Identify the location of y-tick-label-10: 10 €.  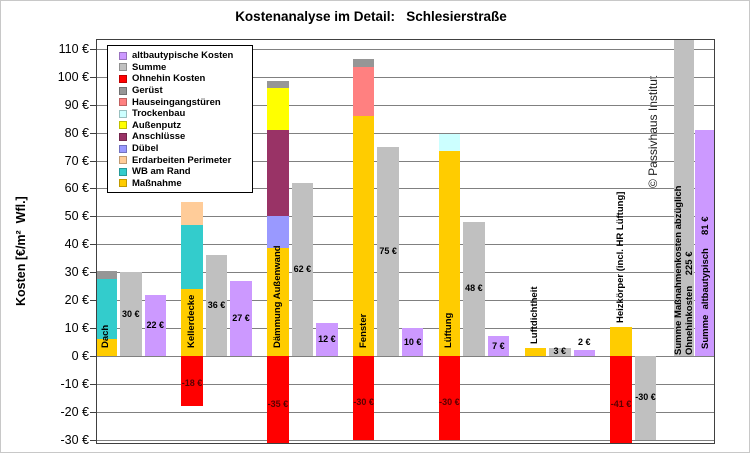
(76, 328).